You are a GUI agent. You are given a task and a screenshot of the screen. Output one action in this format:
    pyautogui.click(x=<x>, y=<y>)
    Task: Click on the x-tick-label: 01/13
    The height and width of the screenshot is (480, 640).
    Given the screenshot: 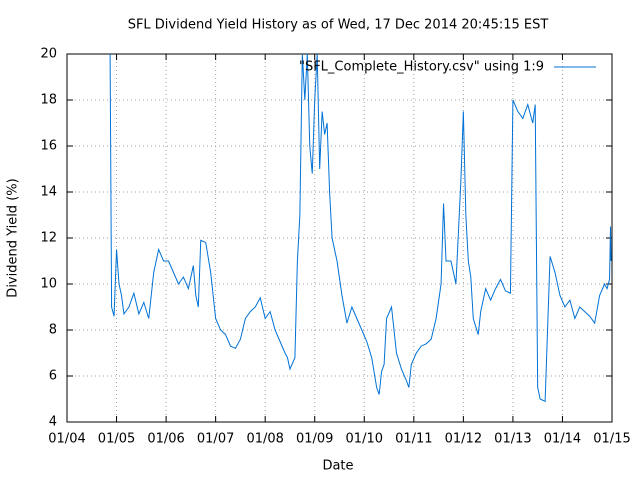 What is the action you would take?
    pyautogui.click(x=512, y=439)
    